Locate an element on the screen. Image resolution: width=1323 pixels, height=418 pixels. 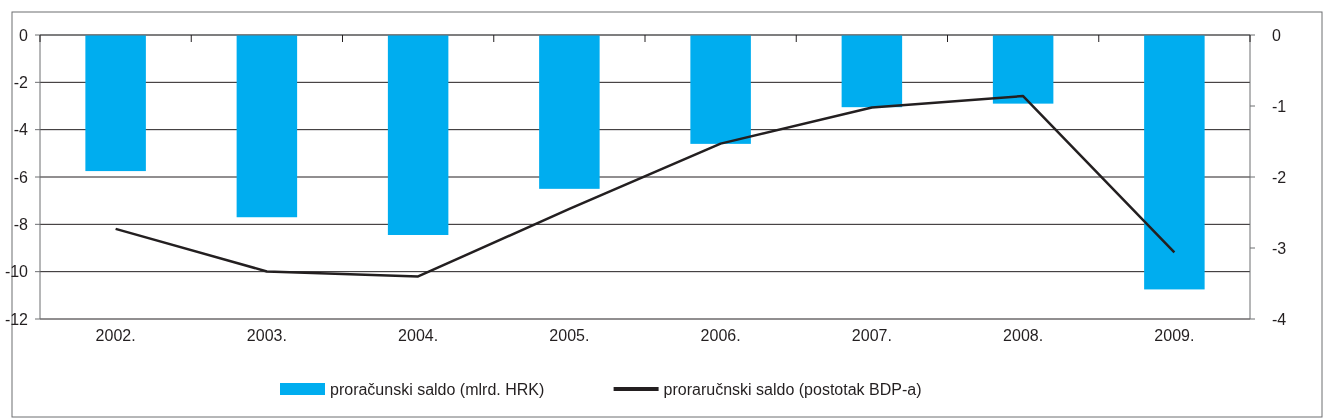
y-tick-label: -10 is located at coordinates (16, 272).